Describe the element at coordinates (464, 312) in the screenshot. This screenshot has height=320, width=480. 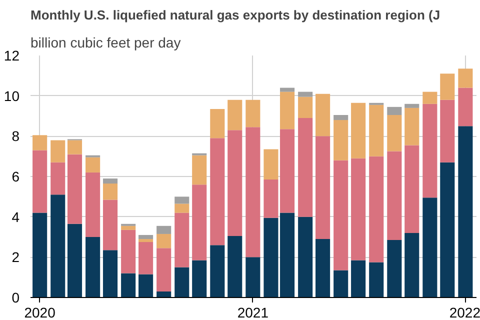
I see `x-tick-label: 2022` at that location.